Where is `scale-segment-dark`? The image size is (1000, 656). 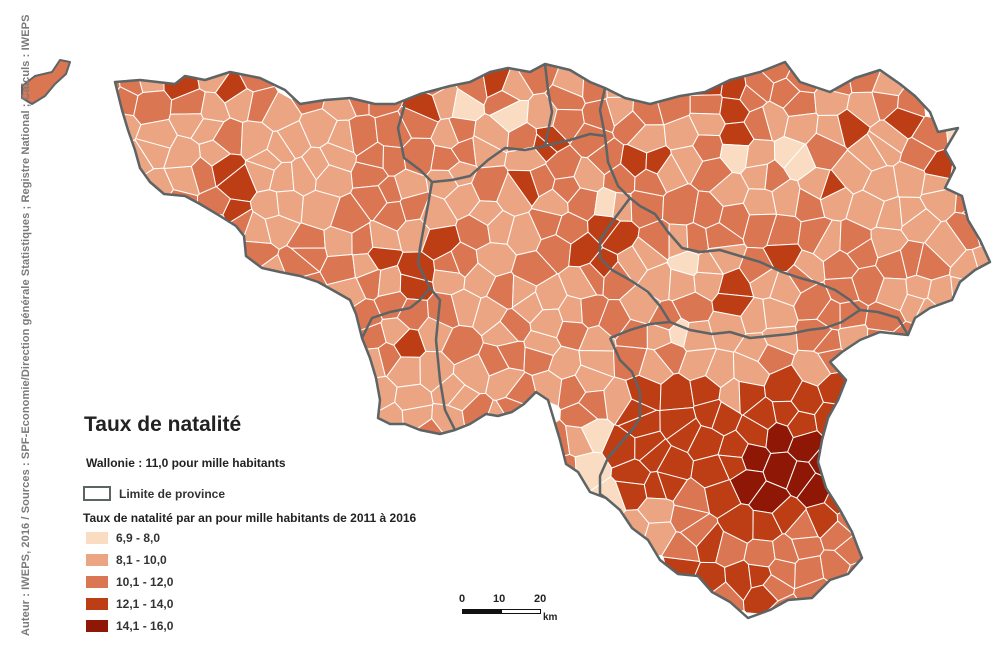
scale-segment-dark is located at coordinates (482, 611).